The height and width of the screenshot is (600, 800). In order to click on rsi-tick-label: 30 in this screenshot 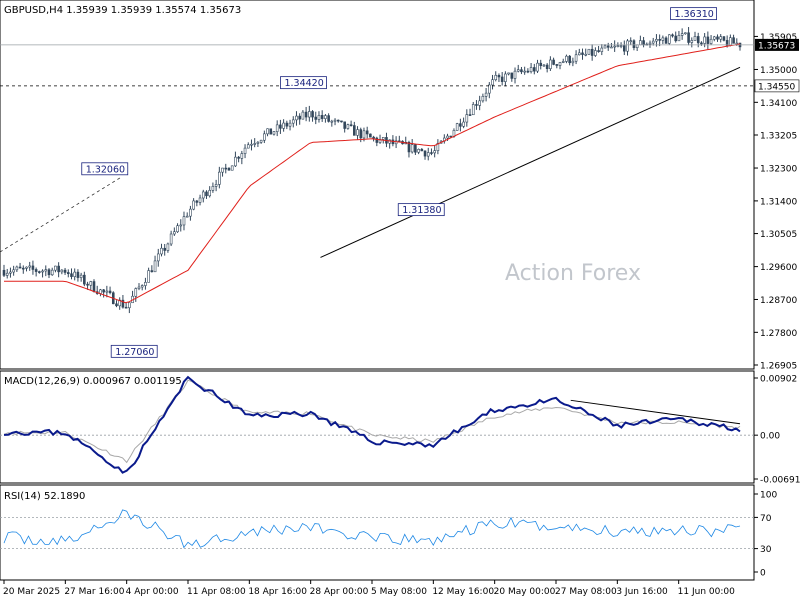, I will do `click(766, 550)`.